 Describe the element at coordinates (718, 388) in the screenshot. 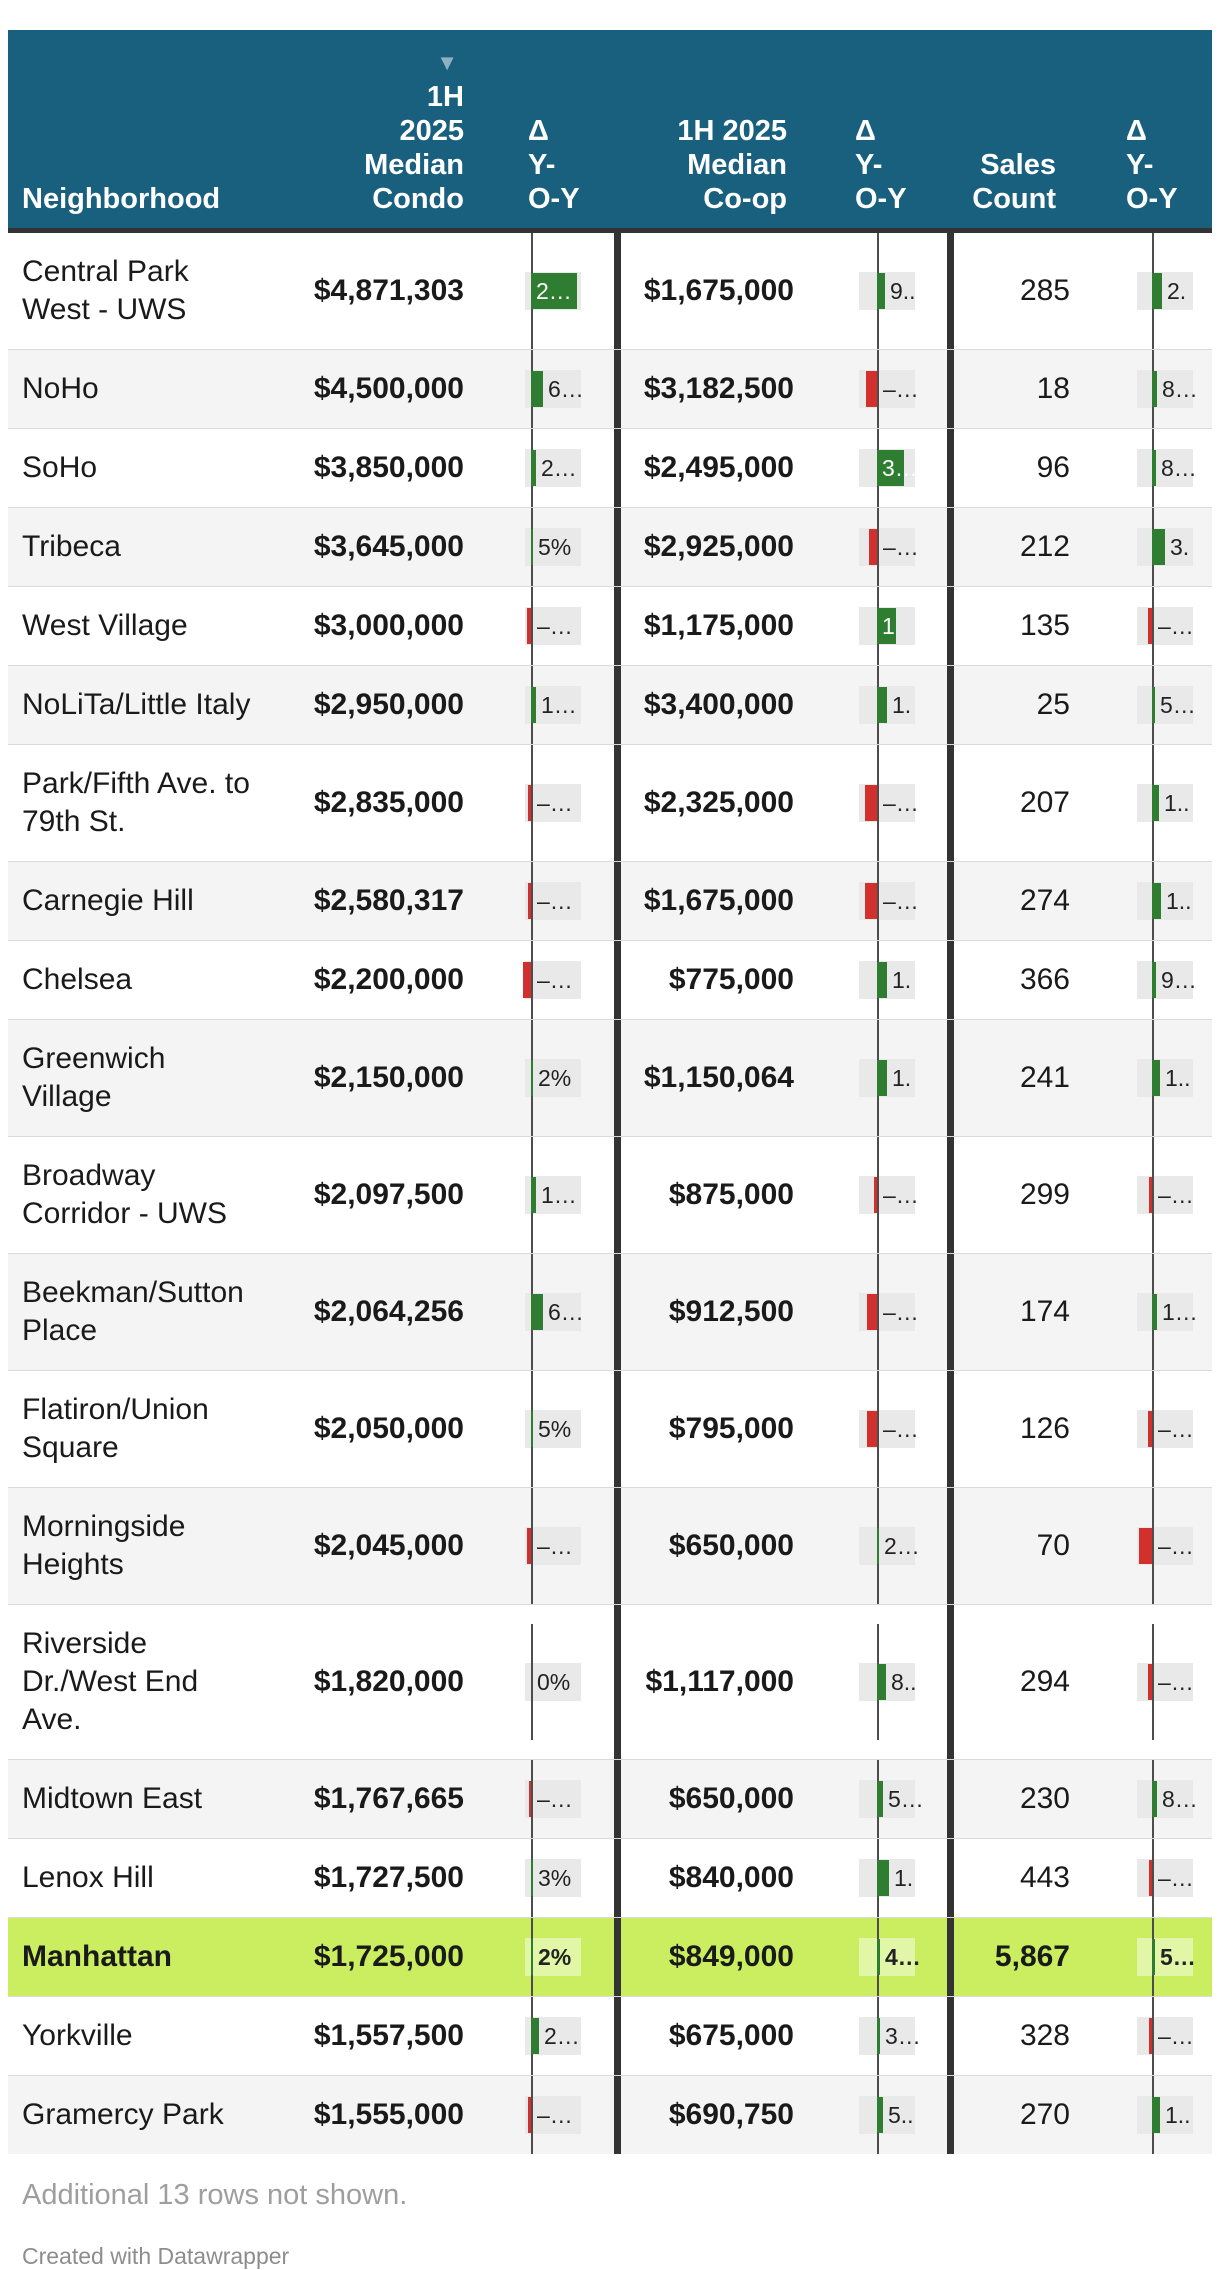

I see `coop-price-cell: $3,182,500` at that location.